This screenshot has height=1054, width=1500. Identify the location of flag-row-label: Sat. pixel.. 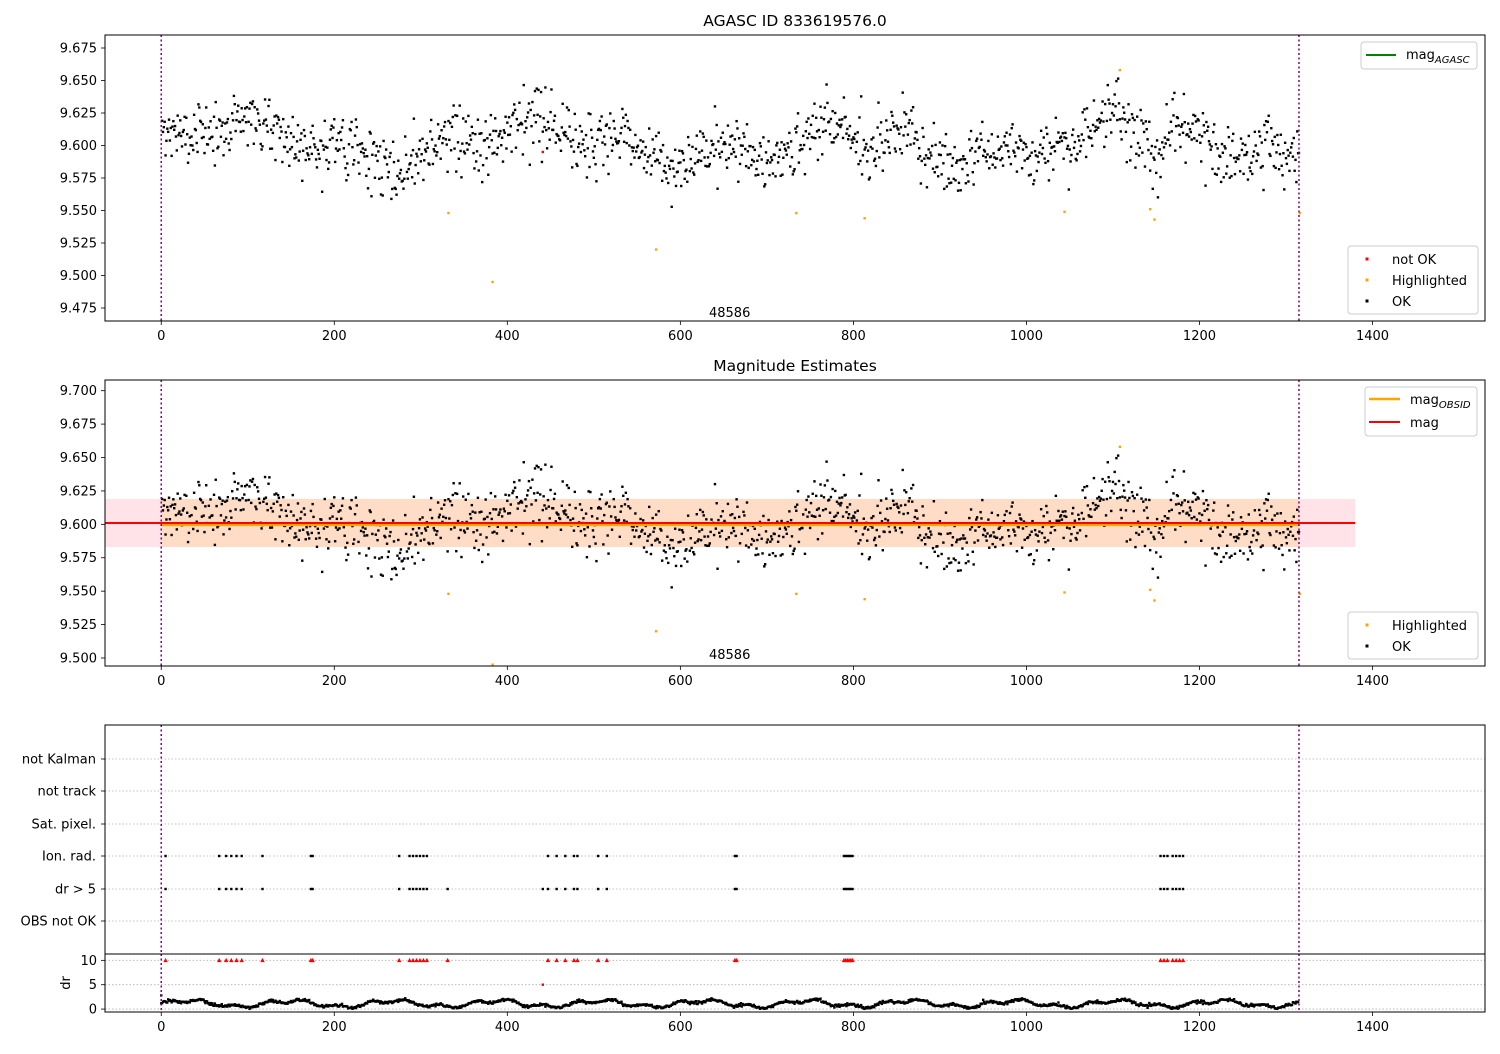
(64, 825).